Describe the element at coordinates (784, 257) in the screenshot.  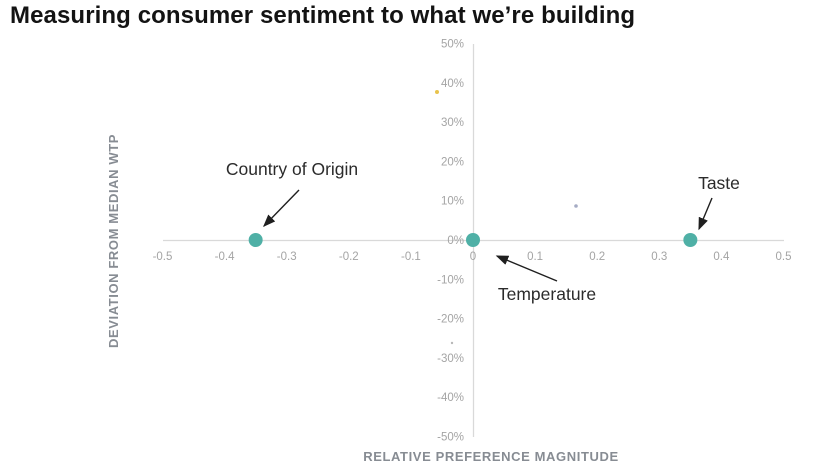
I see `x-tick-label: 0.5` at that location.